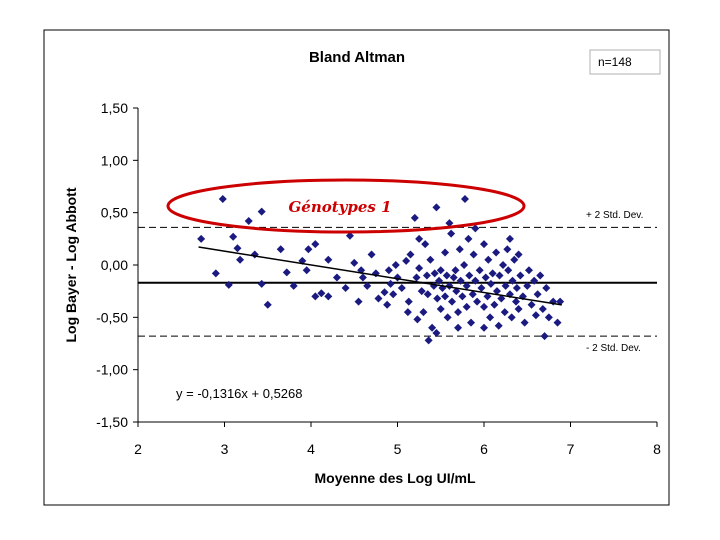 The width and height of the screenshot is (720, 540). I want to click on y-tick-label: -1,50, so click(112, 422).